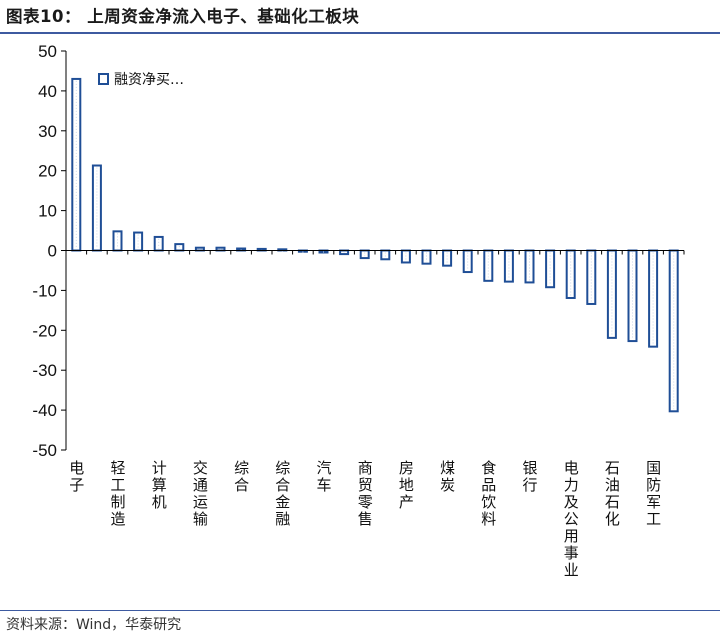 The width and height of the screenshot is (720, 640). I want to click on y-tick-label: 50, so click(47, 51).